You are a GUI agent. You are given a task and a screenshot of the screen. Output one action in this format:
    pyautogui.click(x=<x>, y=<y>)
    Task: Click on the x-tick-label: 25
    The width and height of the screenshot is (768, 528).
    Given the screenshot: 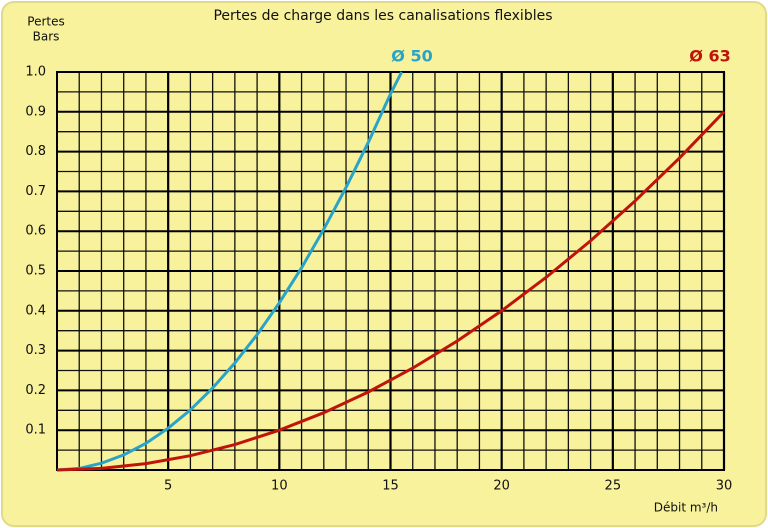 What is the action you would take?
    pyautogui.click(x=613, y=486)
    